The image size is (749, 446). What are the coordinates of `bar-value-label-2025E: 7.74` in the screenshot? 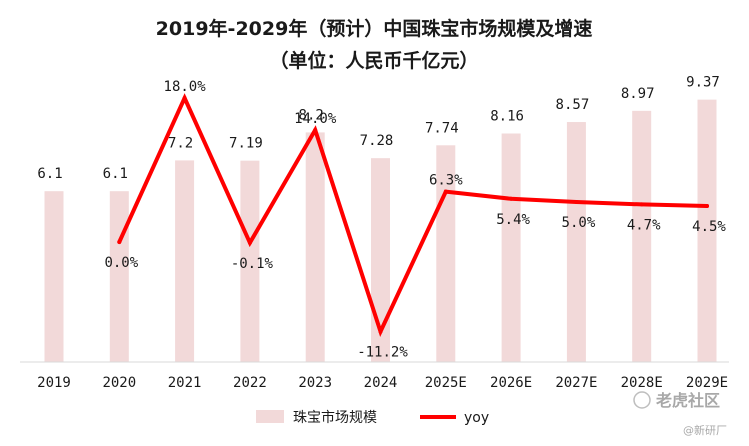 It's located at (442, 128).